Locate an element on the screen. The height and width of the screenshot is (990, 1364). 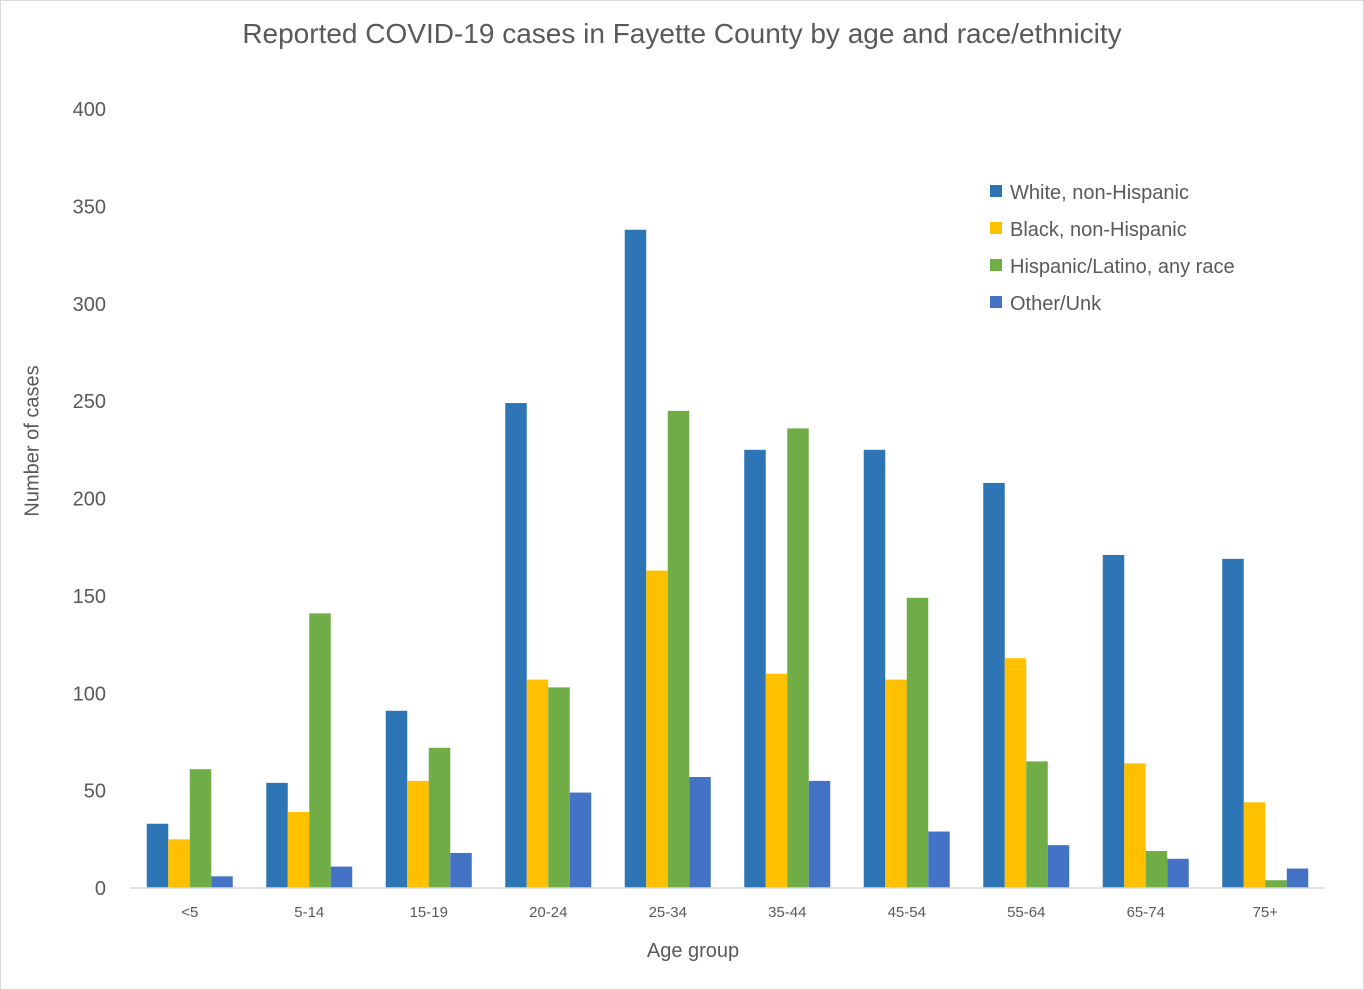
x-tick-label: 5-14 is located at coordinates (309, 912).